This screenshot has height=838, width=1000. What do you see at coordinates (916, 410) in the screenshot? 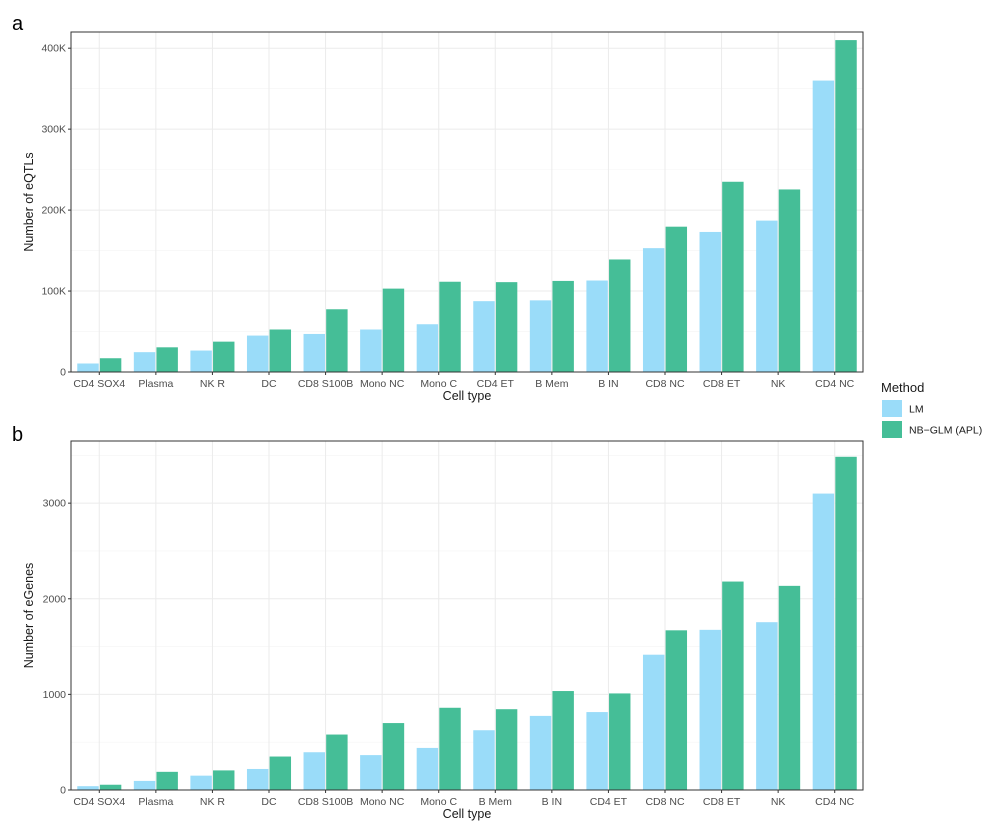
I see `legend-label-lm: LM` at bounding box center [916, 410].